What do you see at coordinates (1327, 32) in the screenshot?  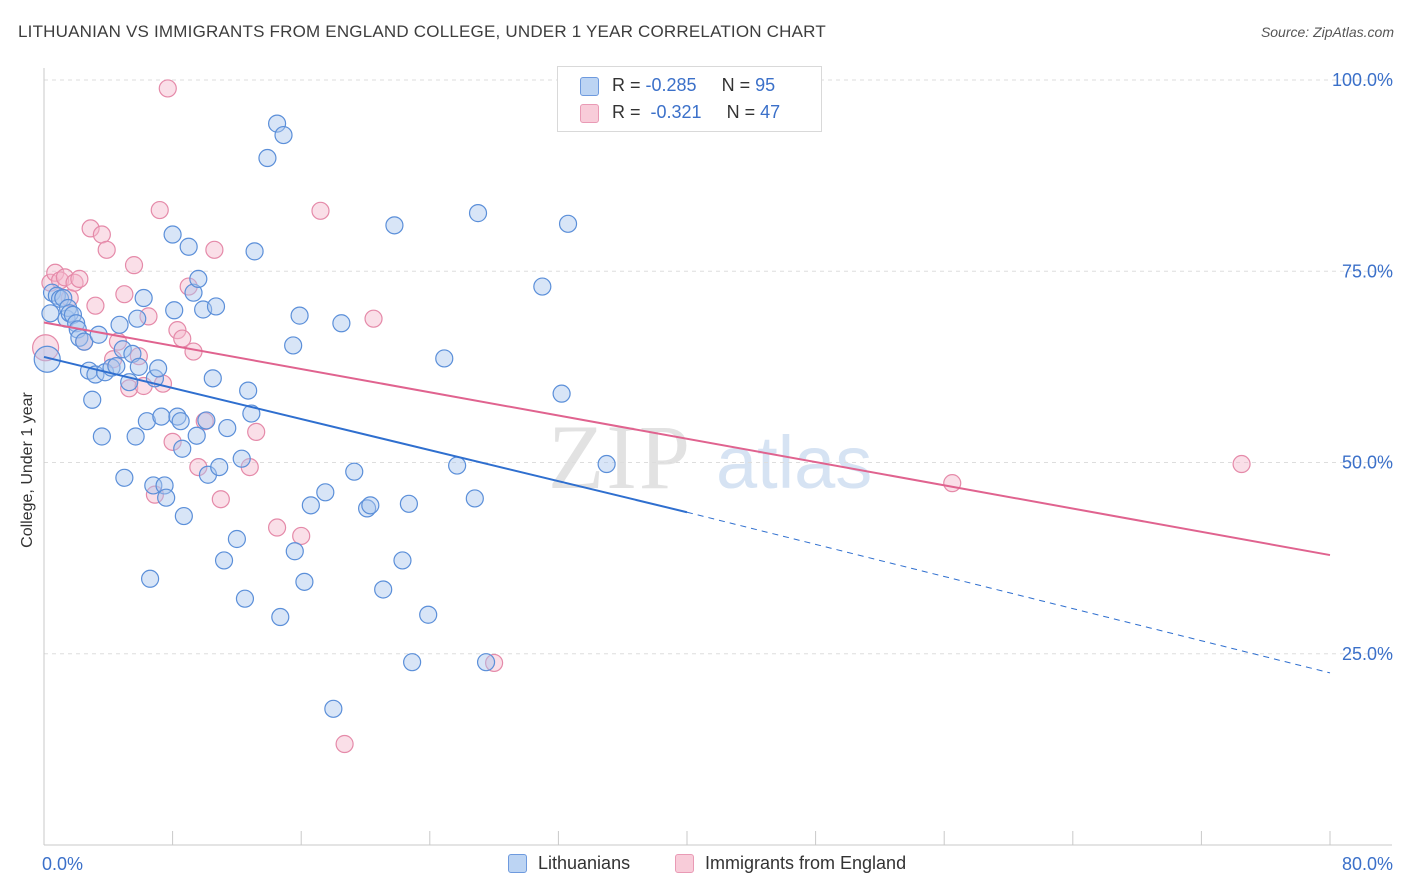 I see `source-label: Source: ZipAtlas.com` at bounding box center [1327, 32].